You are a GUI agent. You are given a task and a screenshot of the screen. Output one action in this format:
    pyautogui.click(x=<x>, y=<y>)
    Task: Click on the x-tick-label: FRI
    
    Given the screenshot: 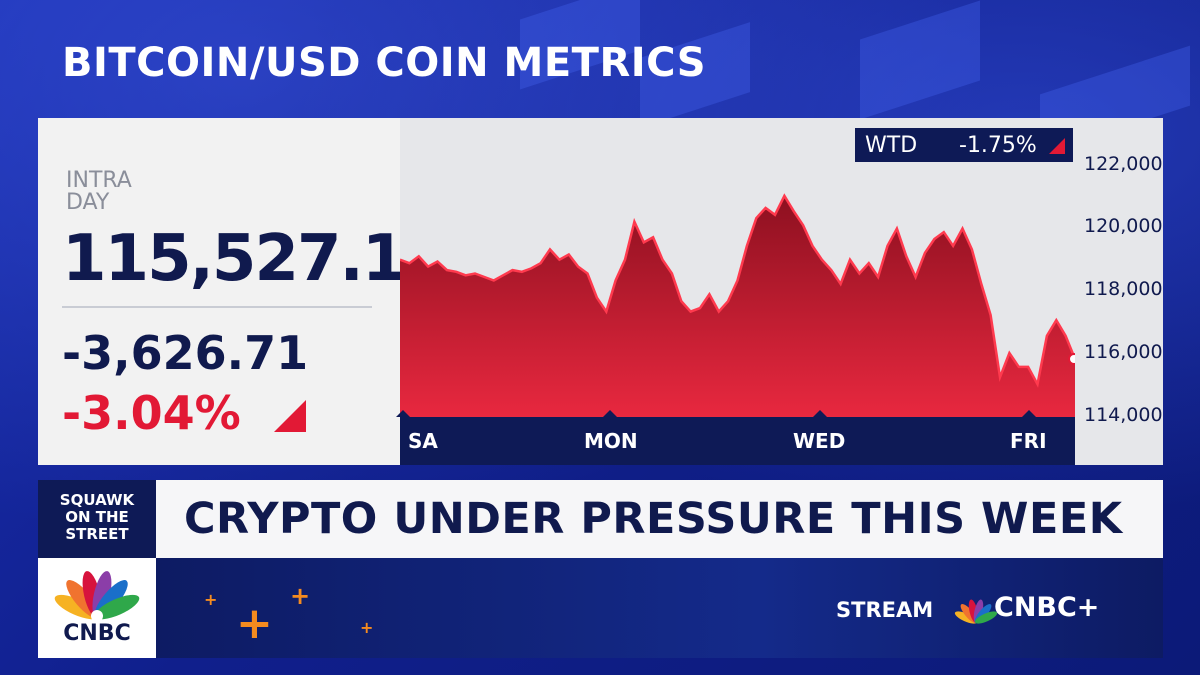 What is the action you would take?
    pyautogui.click(x=1028, y=441)
    